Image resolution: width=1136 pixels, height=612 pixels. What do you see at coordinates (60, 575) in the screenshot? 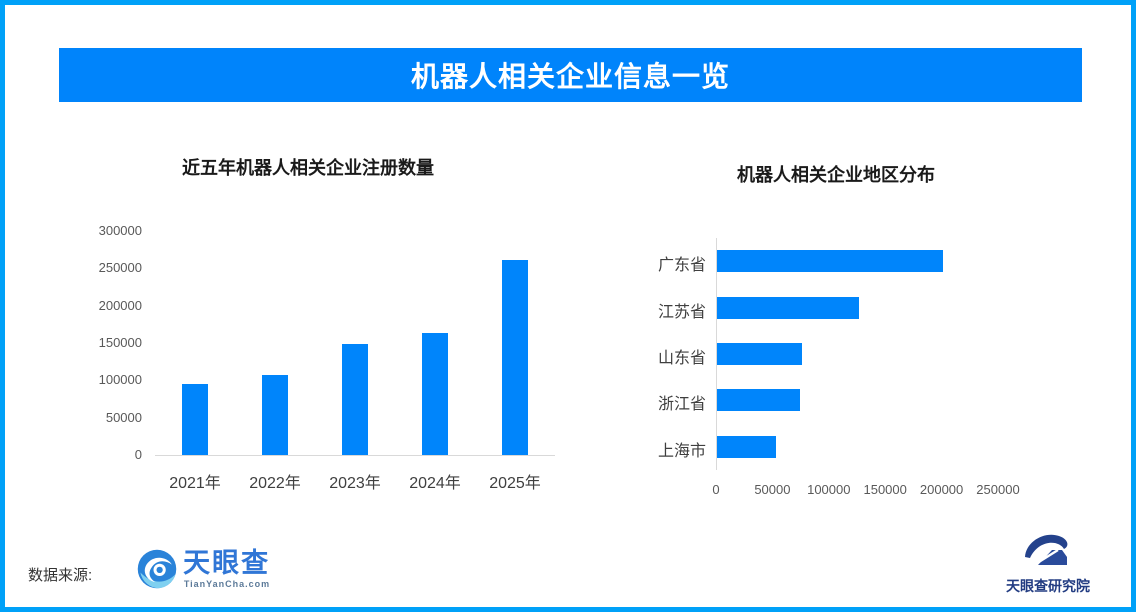
I see `data-source-label: 数据来源:` at bounding box center [60, 575].